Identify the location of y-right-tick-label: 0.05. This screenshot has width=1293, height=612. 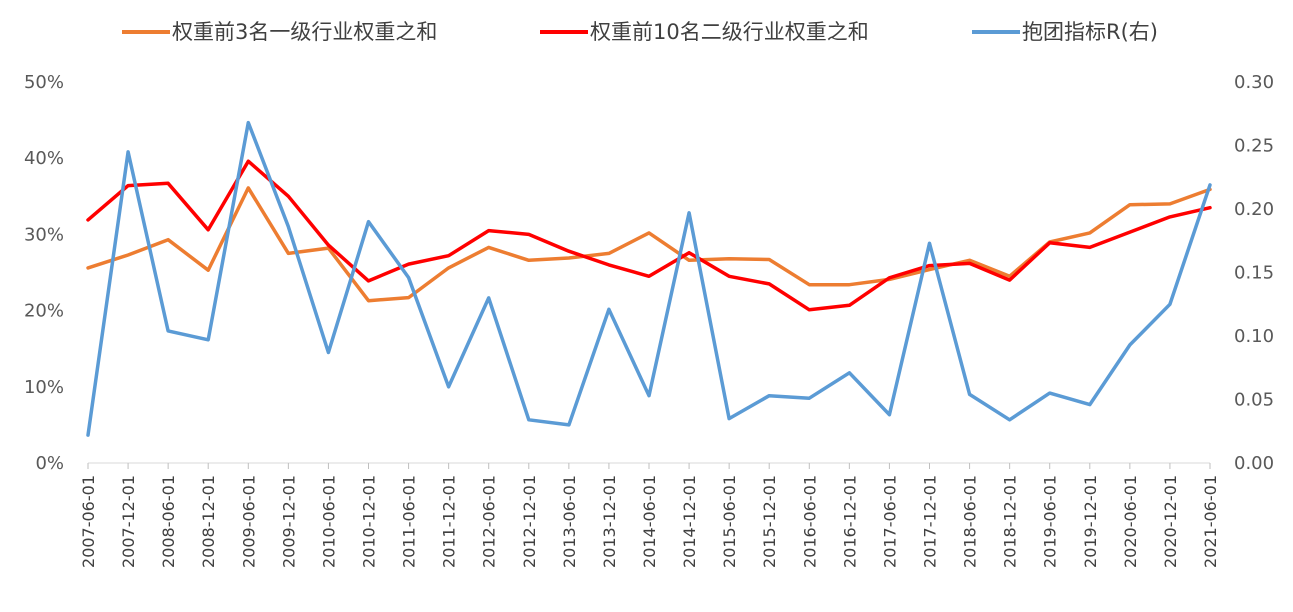
(1254, 400).